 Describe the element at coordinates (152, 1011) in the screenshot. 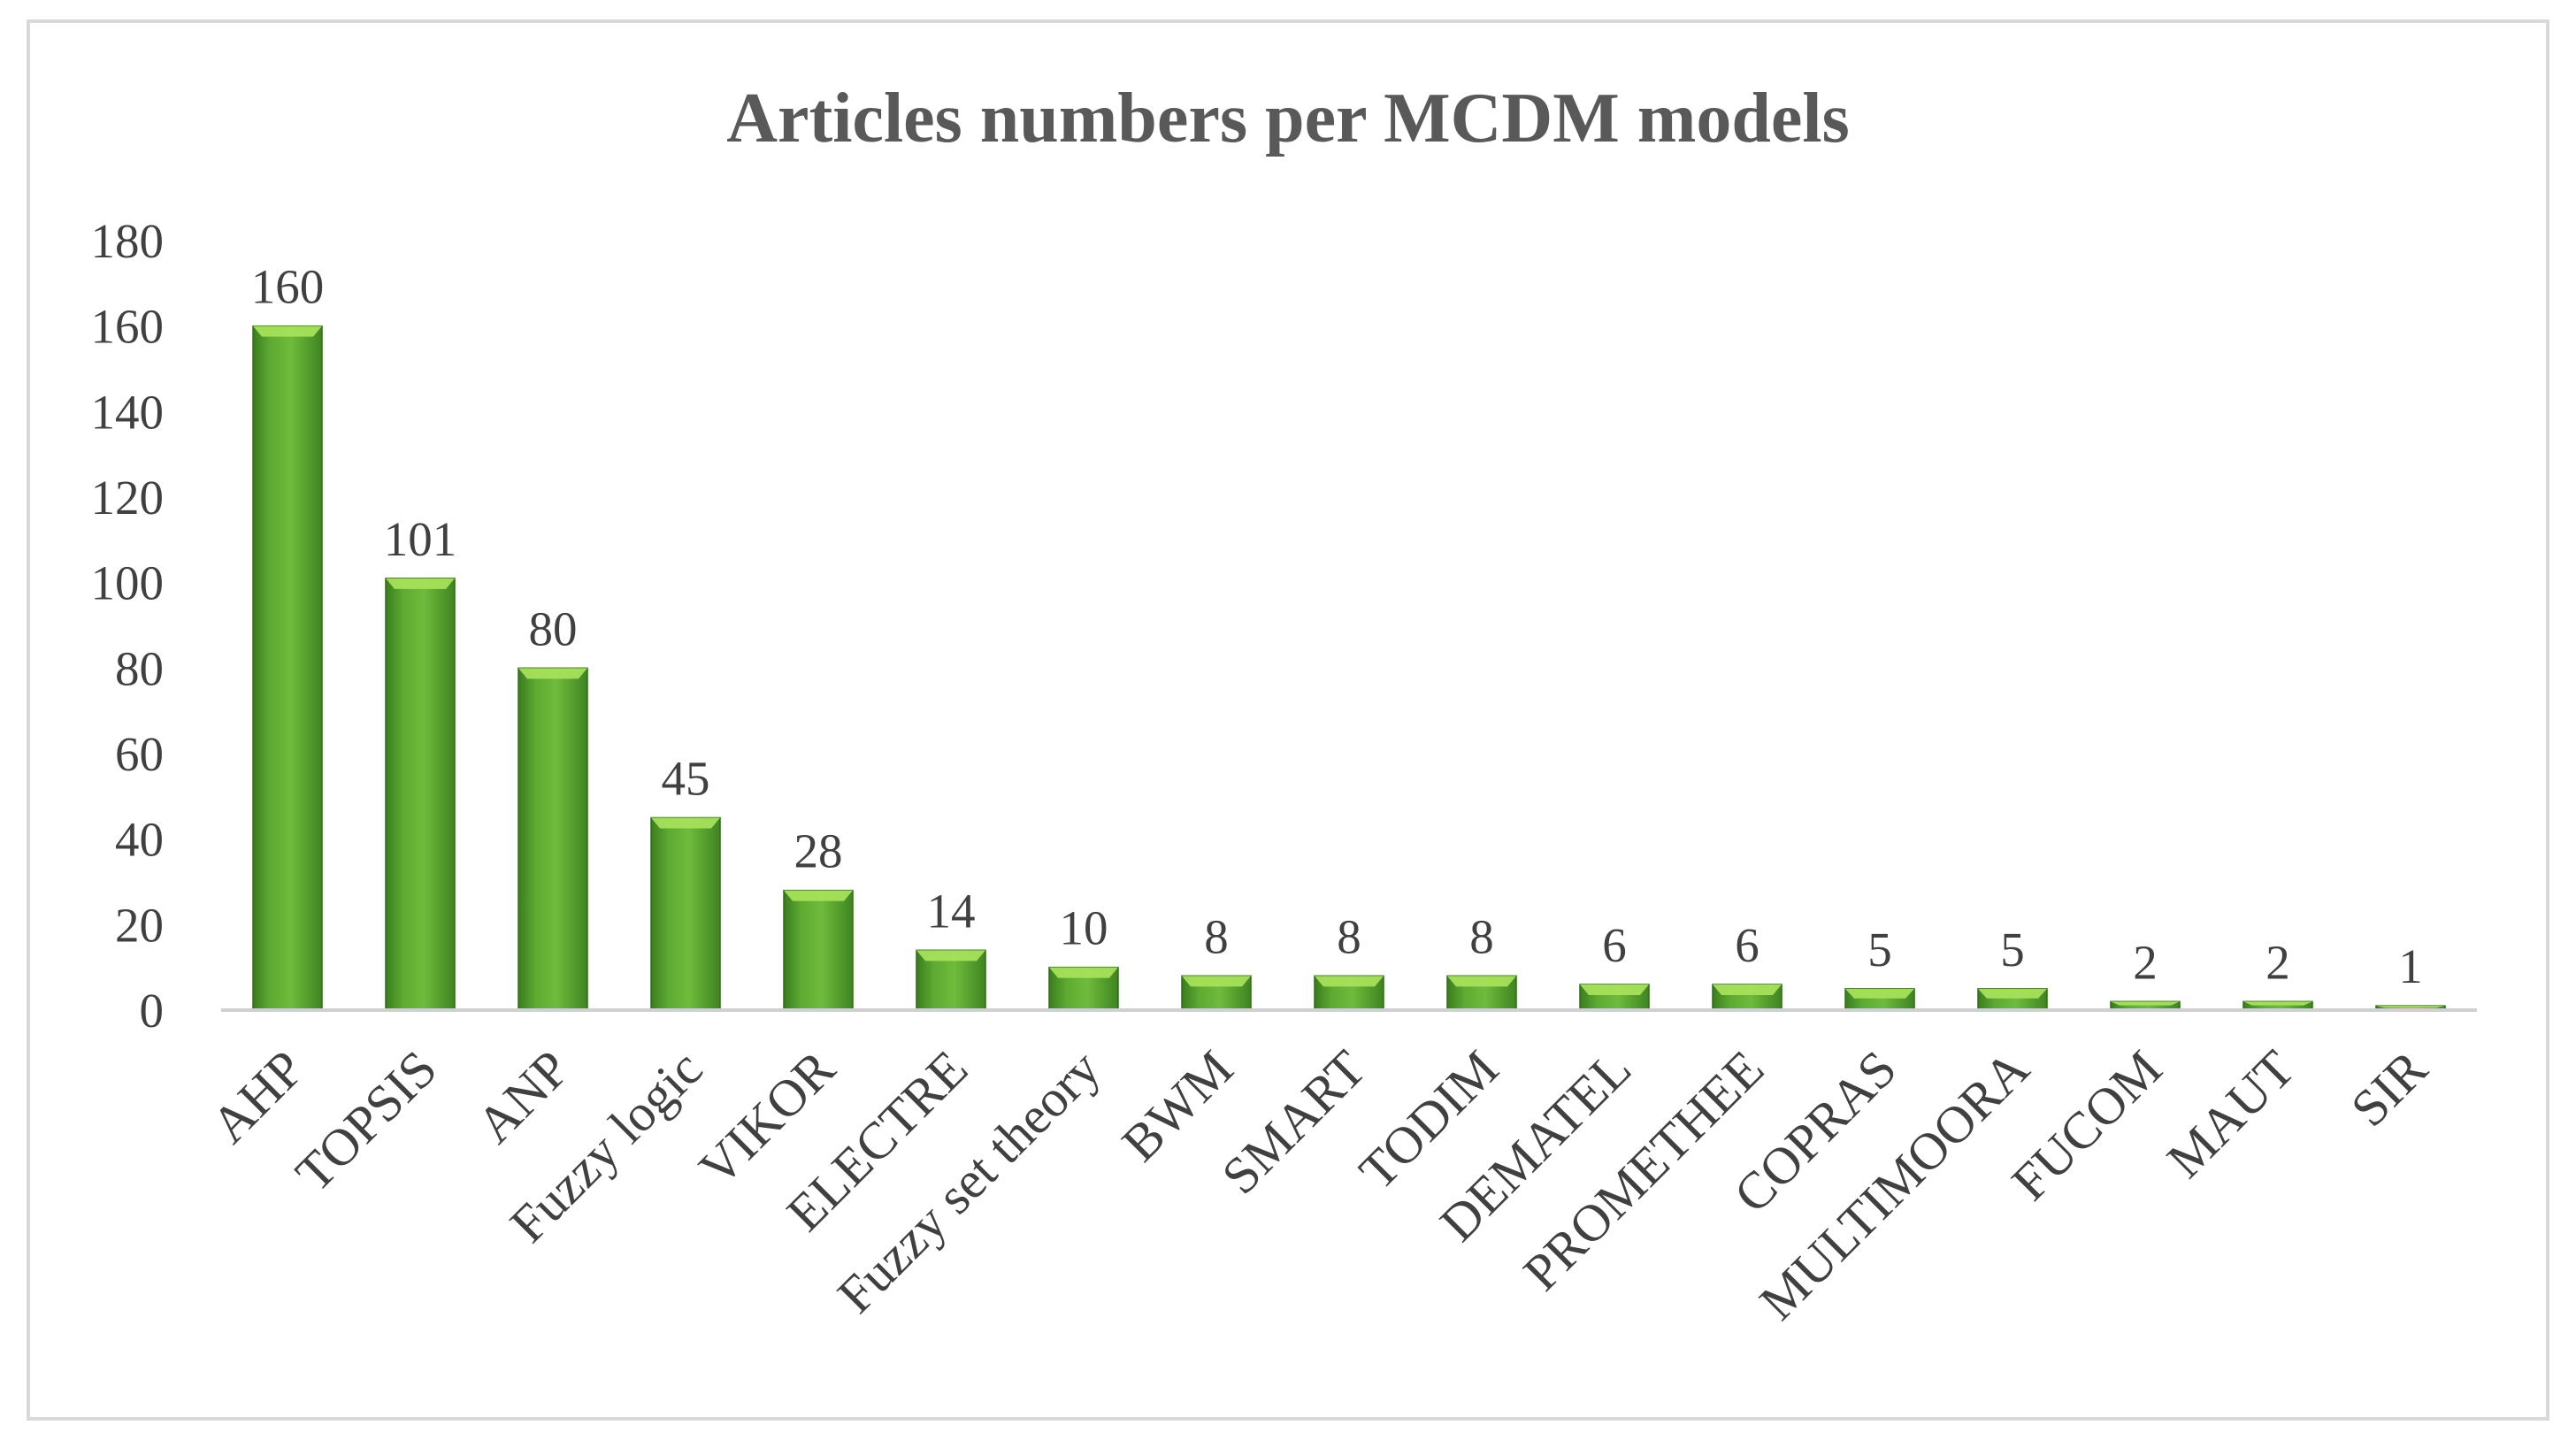

I see `y-tick-label: 0` at that location.